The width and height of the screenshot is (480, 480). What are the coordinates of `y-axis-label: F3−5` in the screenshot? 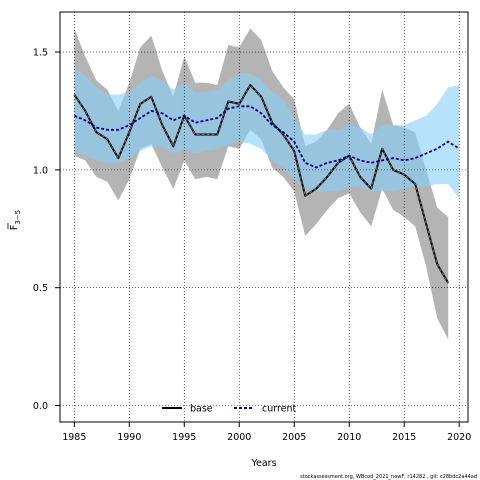 It's located at (14, 220).